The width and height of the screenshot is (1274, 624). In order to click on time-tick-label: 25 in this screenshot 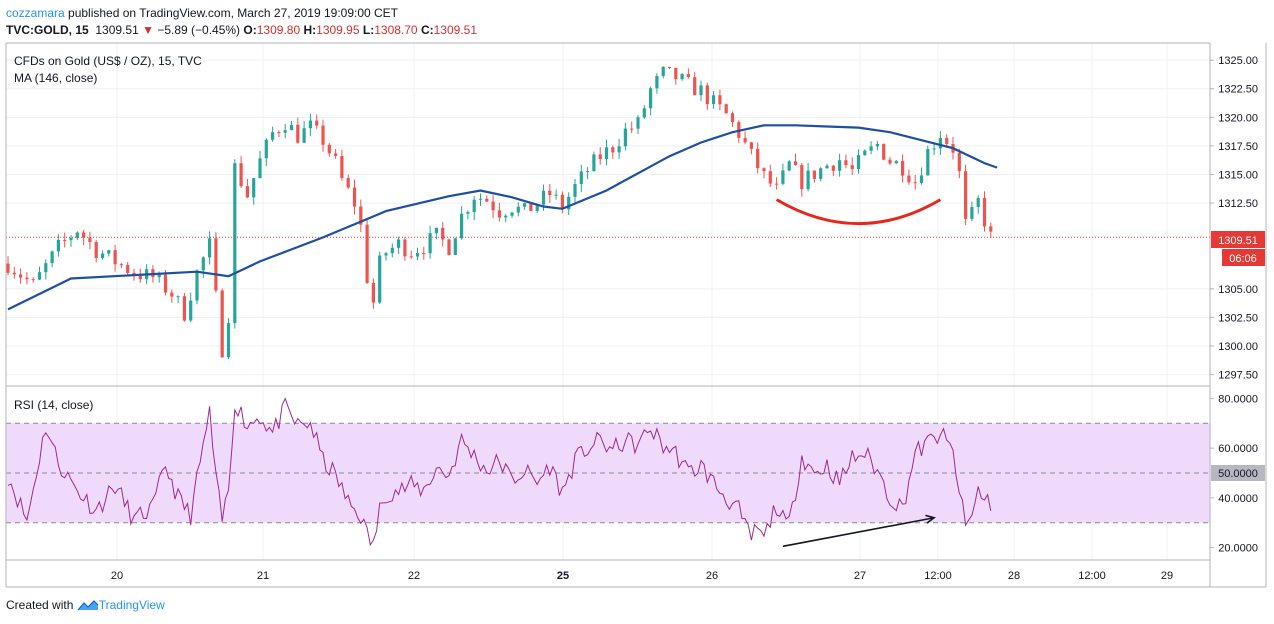, I will do `click(563, 576)`.